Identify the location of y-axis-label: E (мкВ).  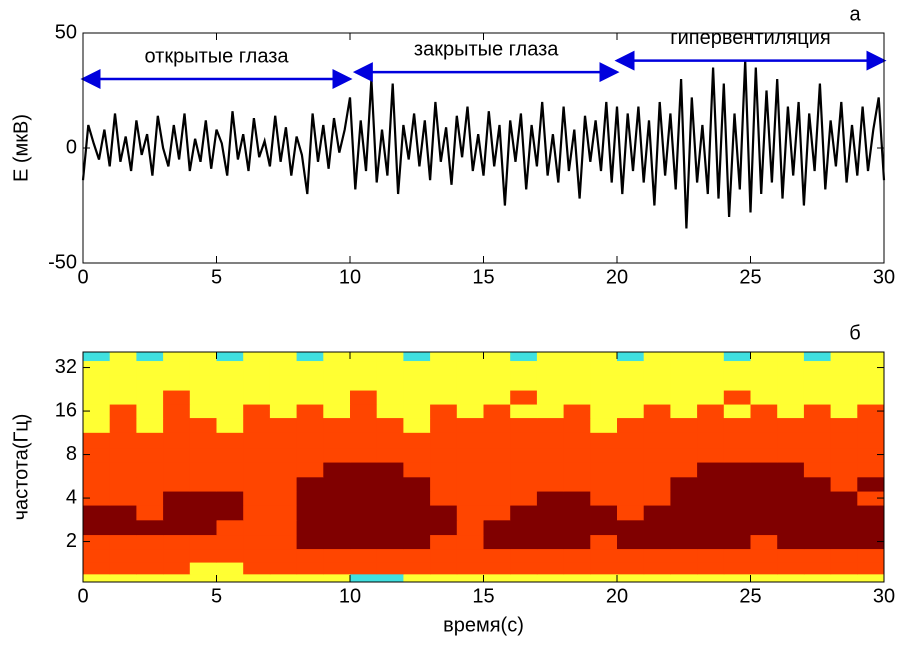
(21, 148).